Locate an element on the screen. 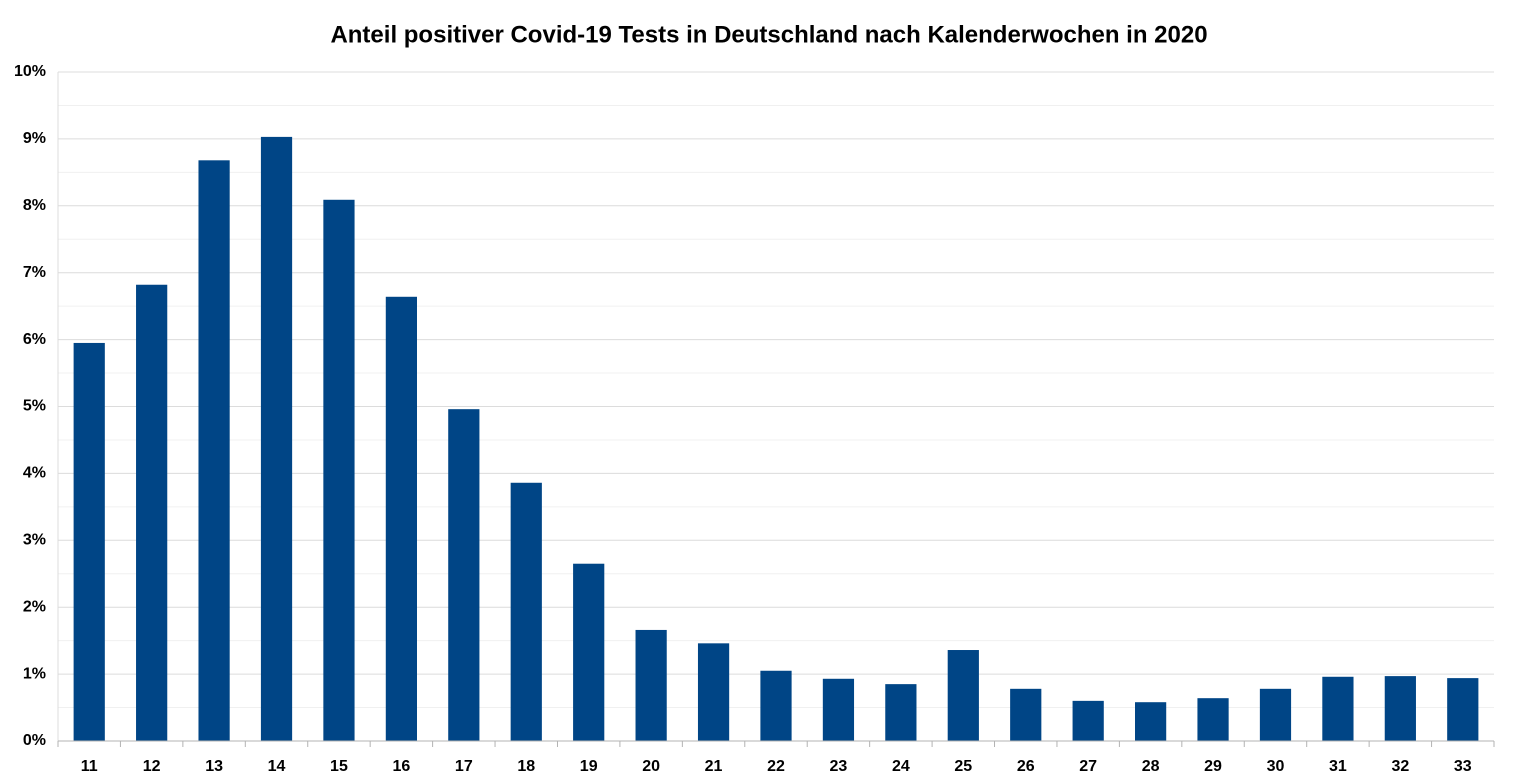 The image size is (1528, 784). x-tick-label: 31 is located at coordinates (1338, 766).